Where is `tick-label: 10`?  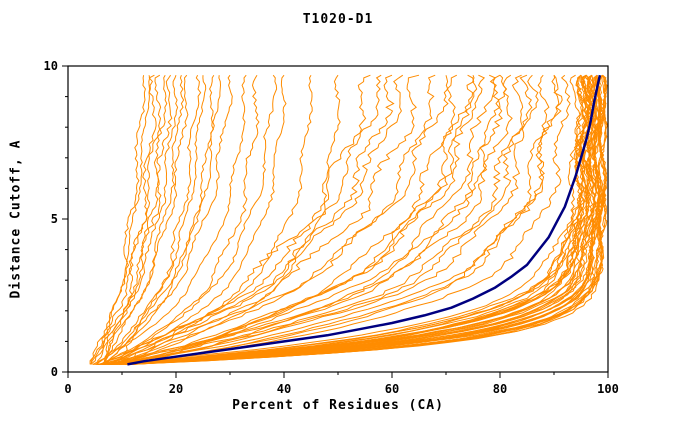 tick-label: 10 is located at coordinates (51, 66).